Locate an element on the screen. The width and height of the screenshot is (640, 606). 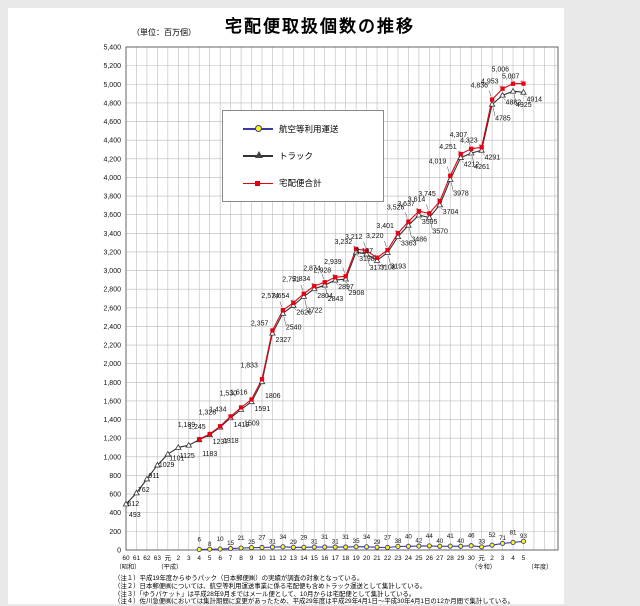
data-label-air: 31 is located at coordinates (335, 542).